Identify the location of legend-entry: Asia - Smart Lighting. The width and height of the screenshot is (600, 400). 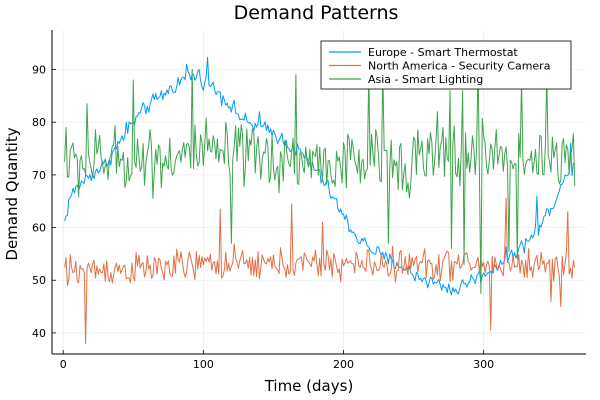
(425, 79).